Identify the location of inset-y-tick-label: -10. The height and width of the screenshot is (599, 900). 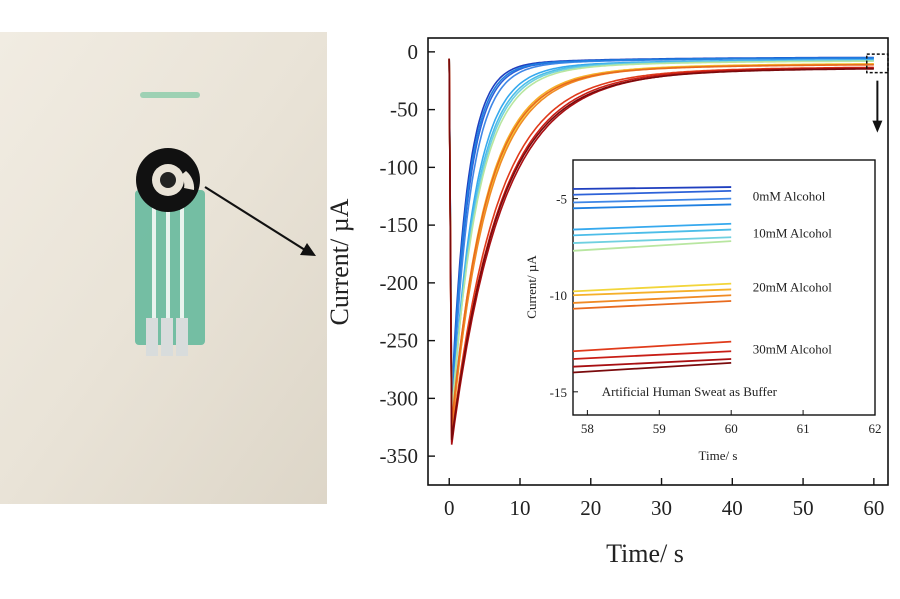
(558, 295).